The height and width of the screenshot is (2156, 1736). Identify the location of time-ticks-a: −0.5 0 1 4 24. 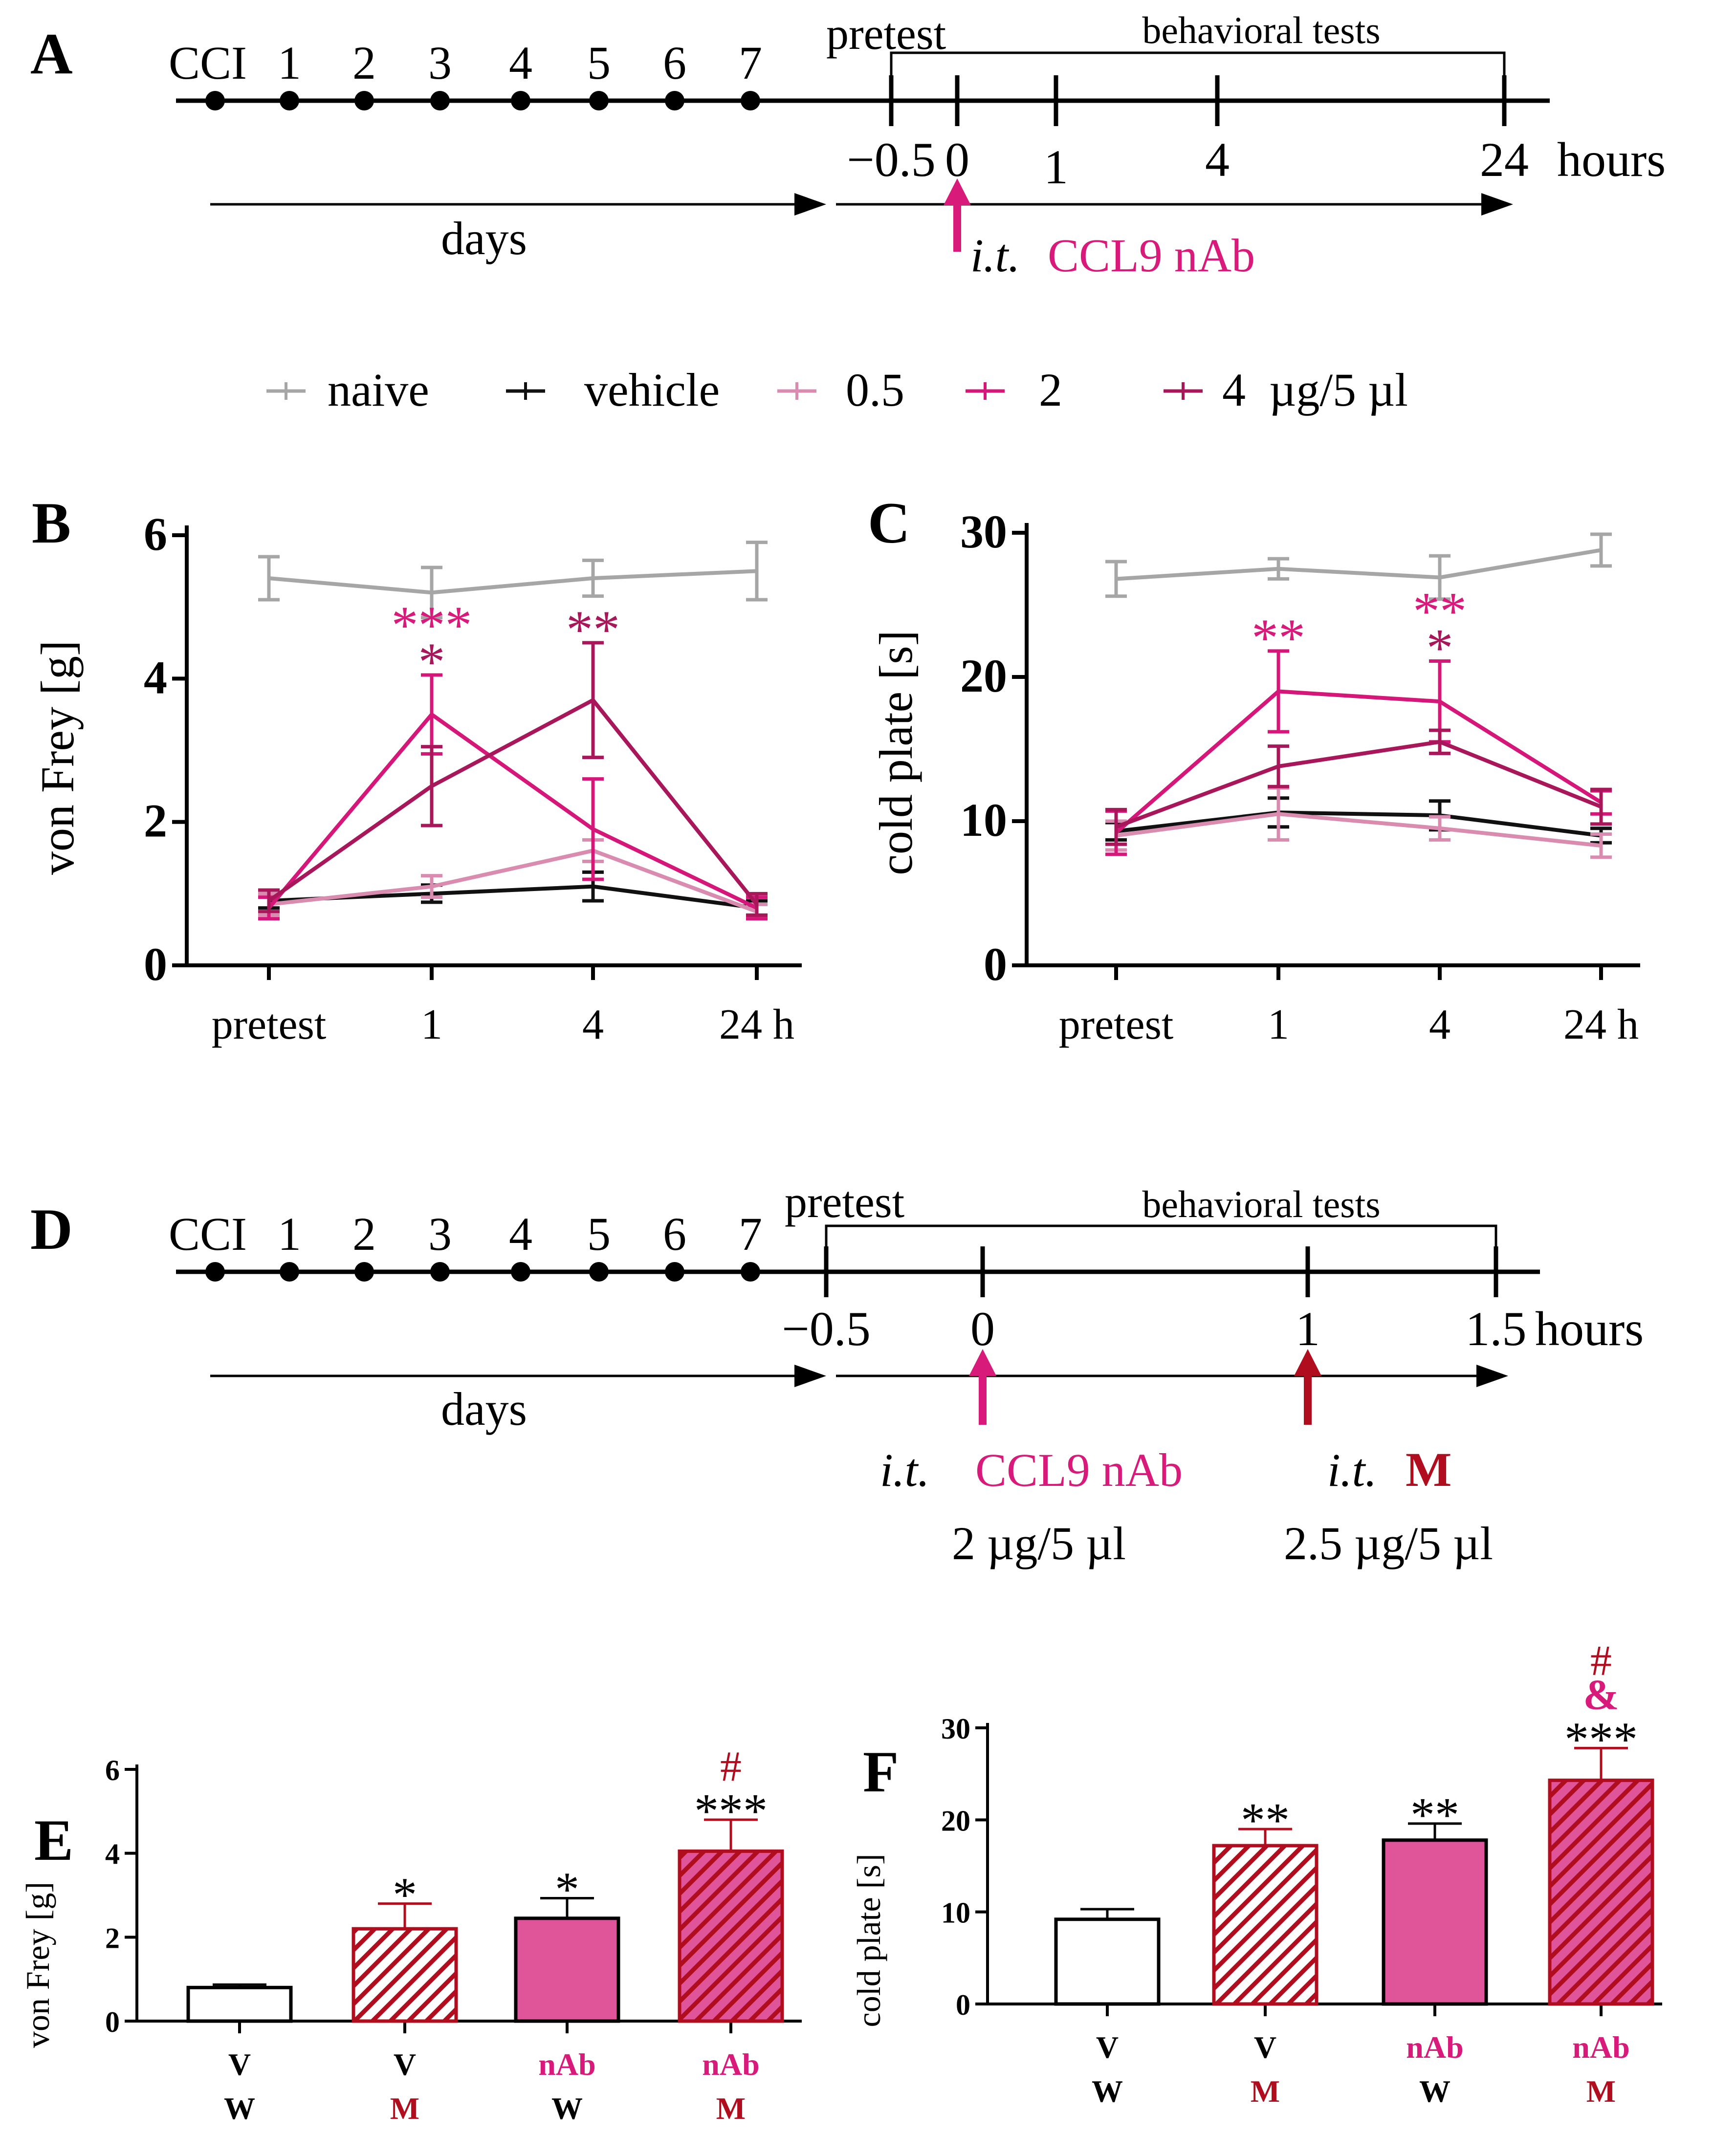
(1188, 135).